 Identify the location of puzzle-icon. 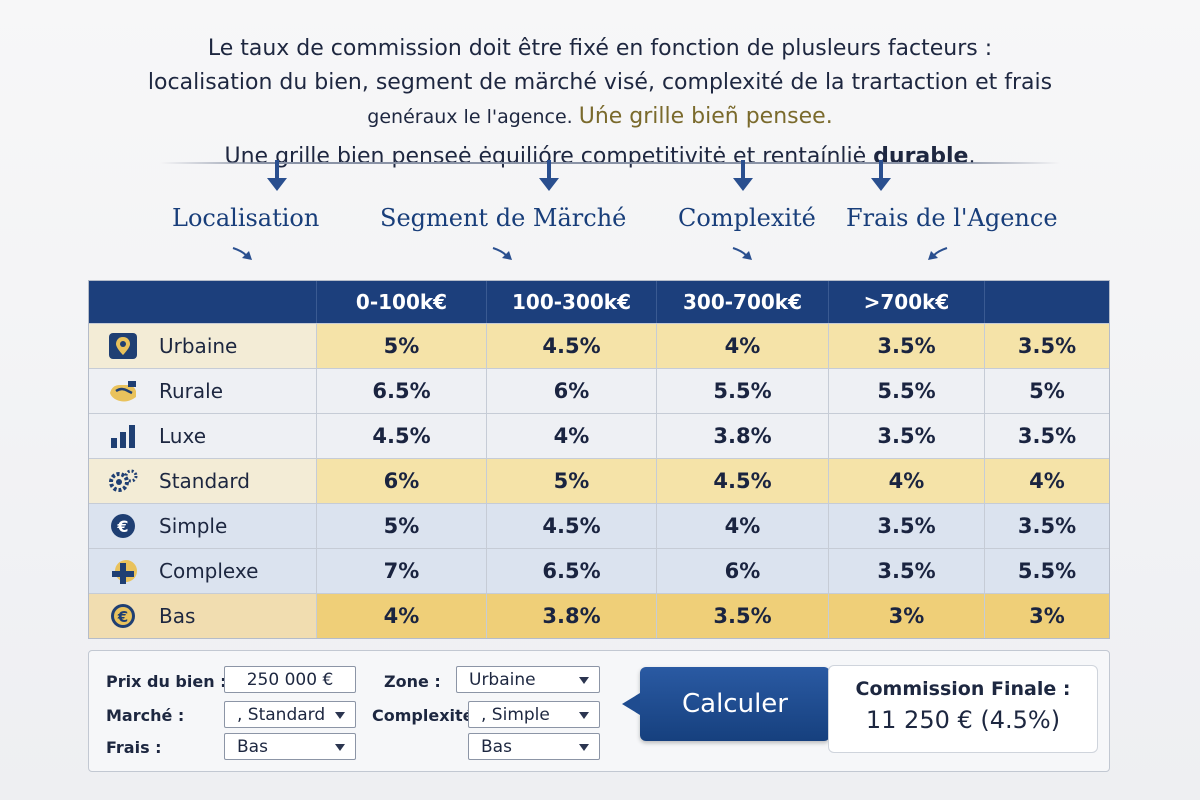
(123, 571).